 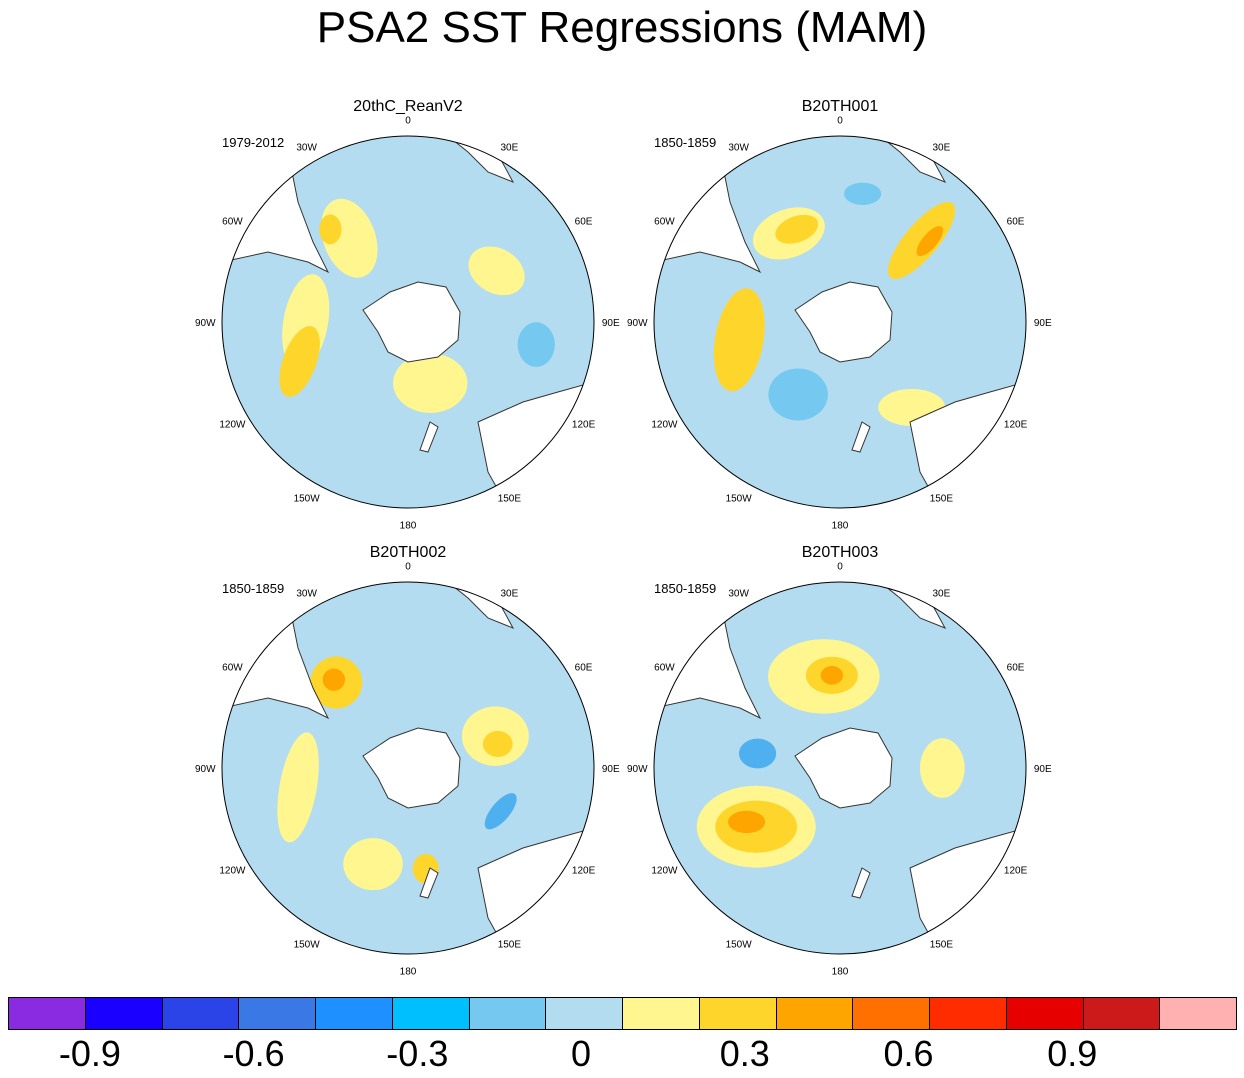 What do you see at coordinates (581, 1053) in the screenshot?
I see `colorbar-tick-label: 0` at bounding box center [581, 1053].